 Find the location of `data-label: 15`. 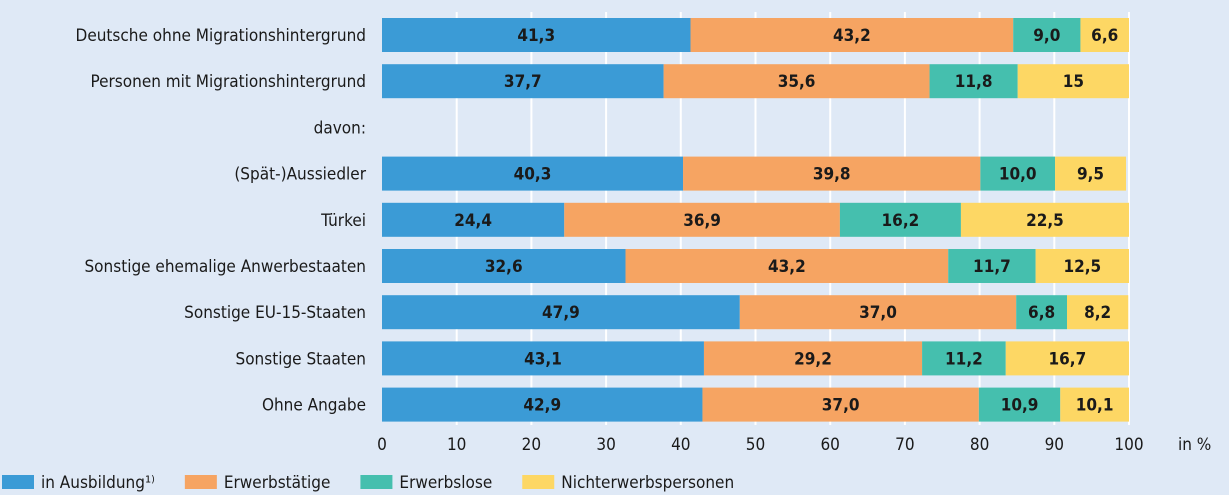

data-label: 15 is located at coordinates (1073, 82).